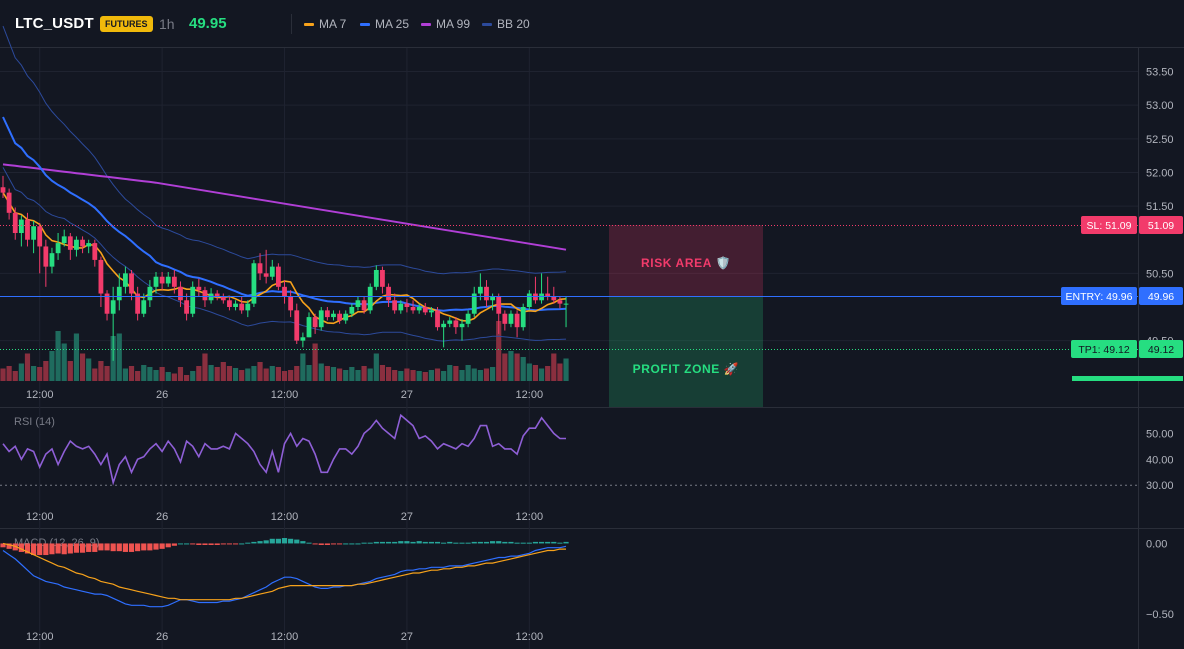 This screenshot has height=649, width=1184. Describe the element at coordinates (325, 24) in the screenshot. I see `legend-ma7: MA 7` at that location.